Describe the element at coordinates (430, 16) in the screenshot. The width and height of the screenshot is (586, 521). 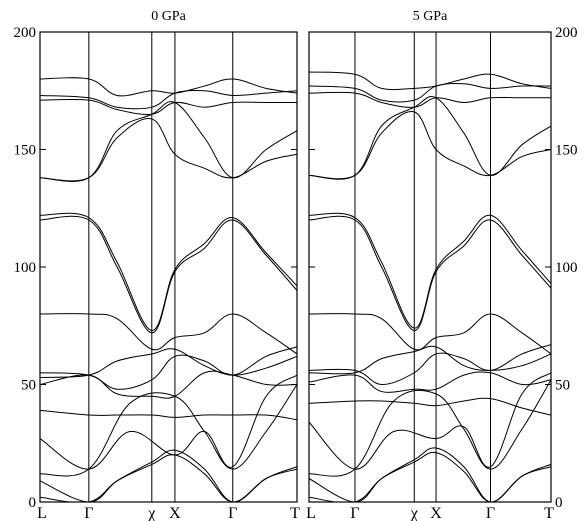
I see `chart-title: 5 GPa` at that location.